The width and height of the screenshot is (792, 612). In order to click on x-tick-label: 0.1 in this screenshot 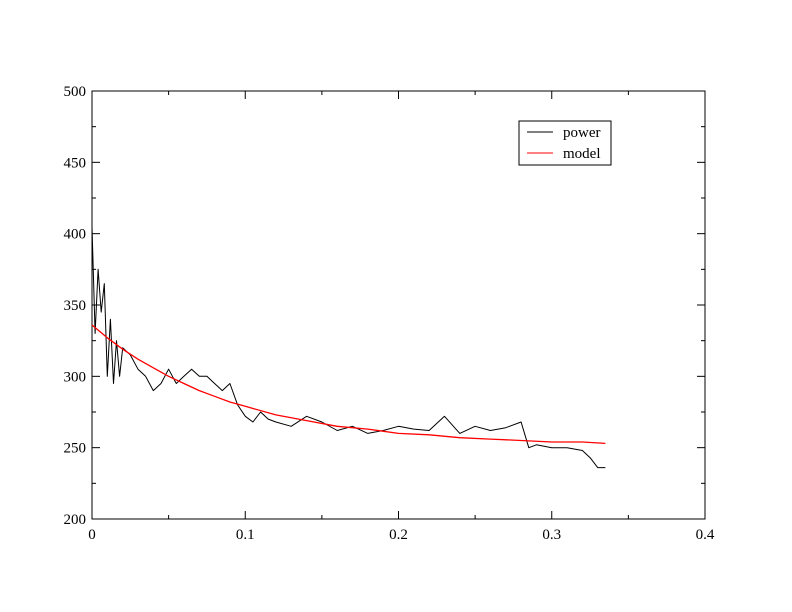, I will do `click(245, 535)`.